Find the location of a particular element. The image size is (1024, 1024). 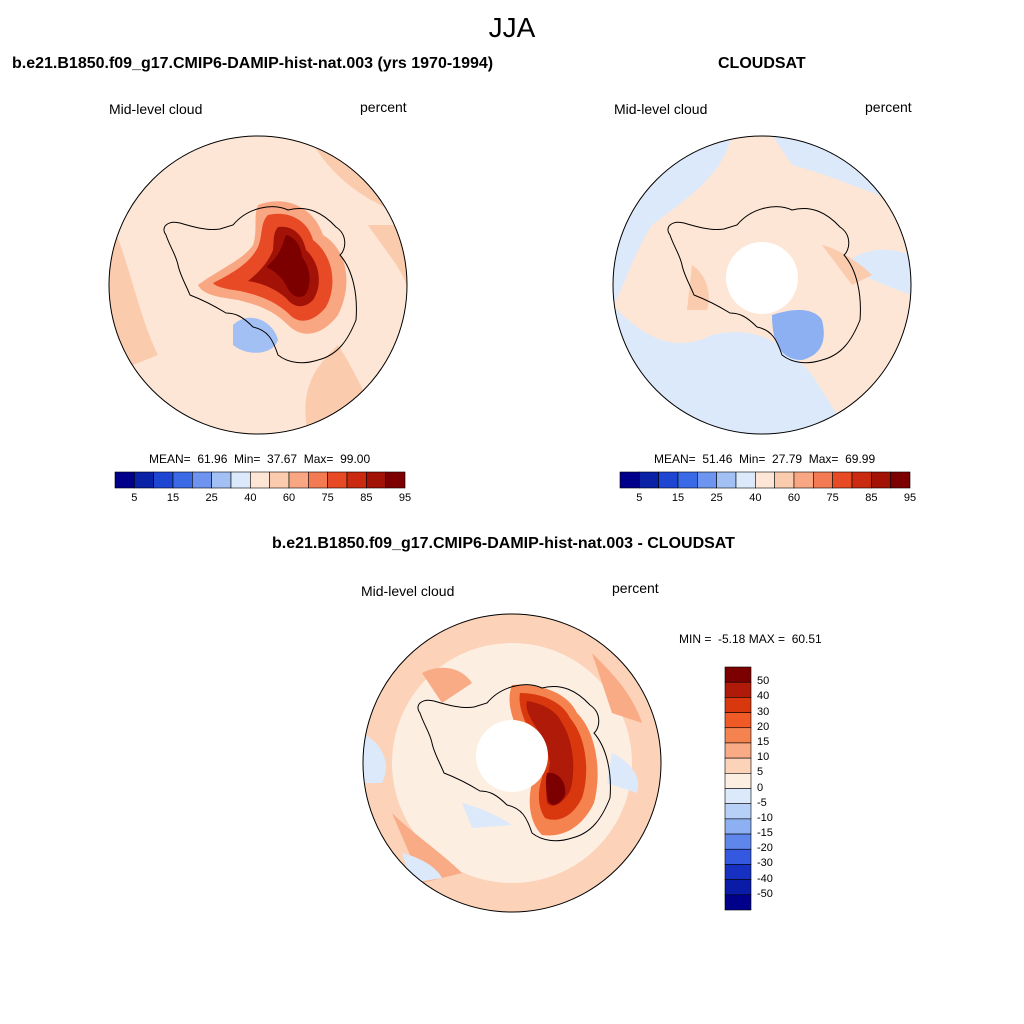

obs-variable-label: Mid-level cloud is located at coordinates (661, 109).